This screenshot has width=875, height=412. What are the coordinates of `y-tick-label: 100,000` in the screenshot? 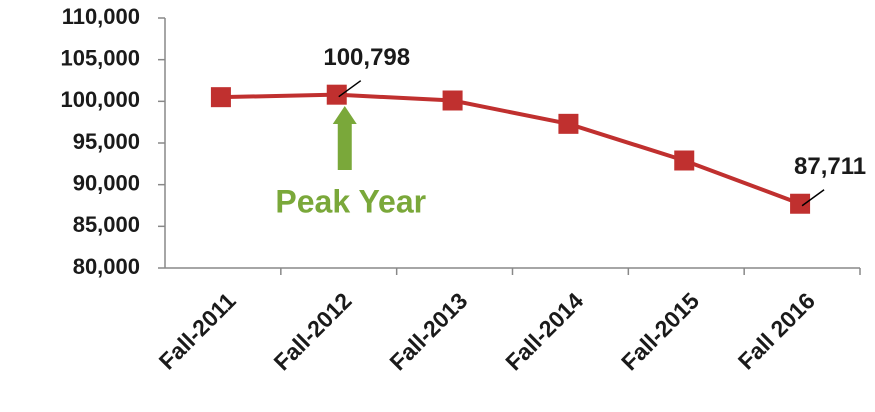 It's located at (100, 99).